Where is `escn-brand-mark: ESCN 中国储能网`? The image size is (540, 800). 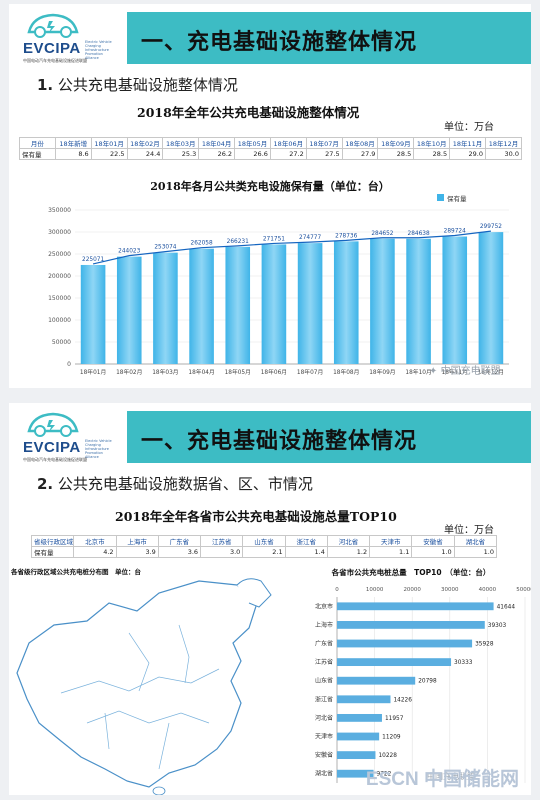
escn-brand-mark: ESCN 中国储能网 is located at coordinates (442, 777).